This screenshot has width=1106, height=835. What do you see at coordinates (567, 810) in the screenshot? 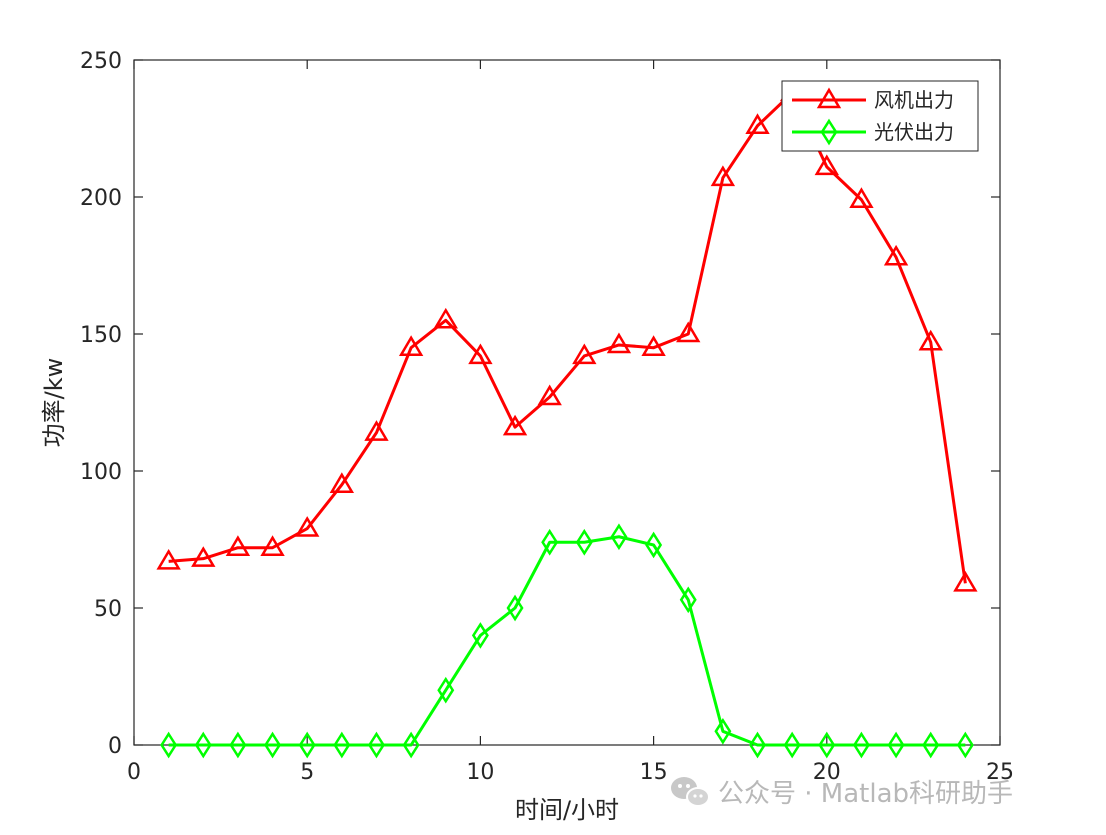
I see `x-axis-label: 时间/小时` at bounding box center [567, 810].